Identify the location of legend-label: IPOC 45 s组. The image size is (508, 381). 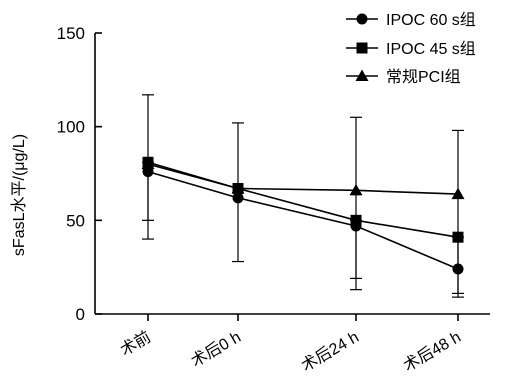
(431, 49).